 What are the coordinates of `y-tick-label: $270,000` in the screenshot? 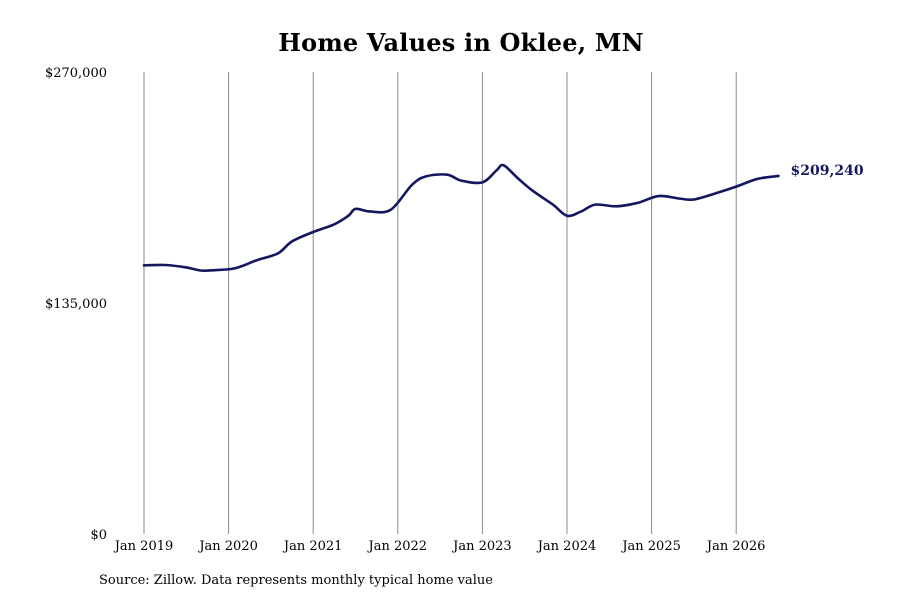 It's located at (76, 73).